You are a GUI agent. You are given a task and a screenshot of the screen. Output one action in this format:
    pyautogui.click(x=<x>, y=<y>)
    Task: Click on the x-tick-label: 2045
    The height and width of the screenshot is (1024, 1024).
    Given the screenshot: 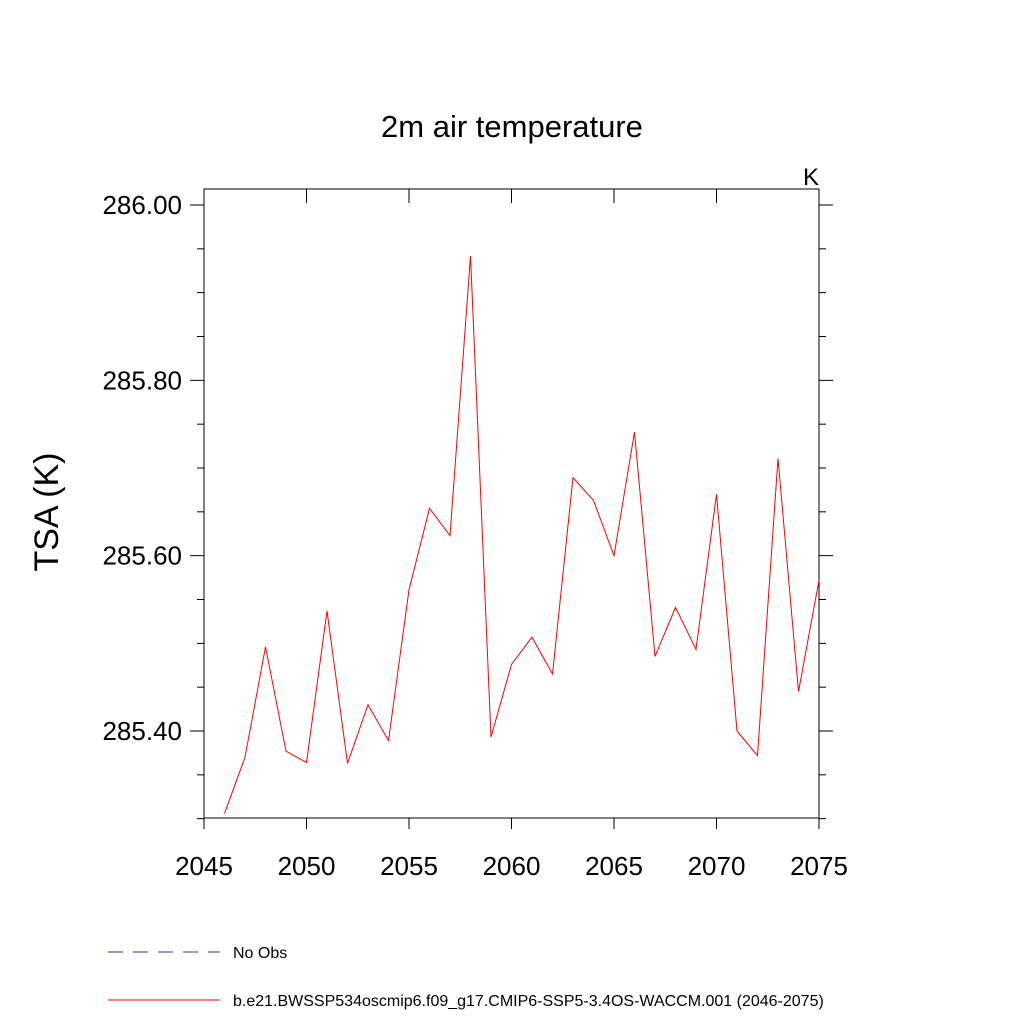 What is the action you would take?
    pyautogui.click(x=204, y=866)
    